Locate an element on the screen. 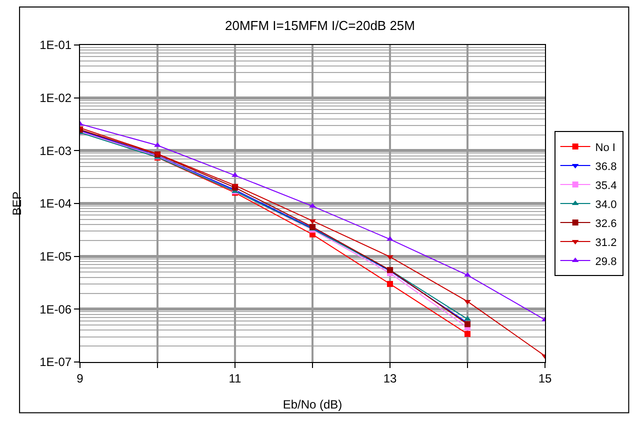 The height and width of the screenshot is (421, 640). y-tick-label: 1E-01 is located at coordinates (56, 45).